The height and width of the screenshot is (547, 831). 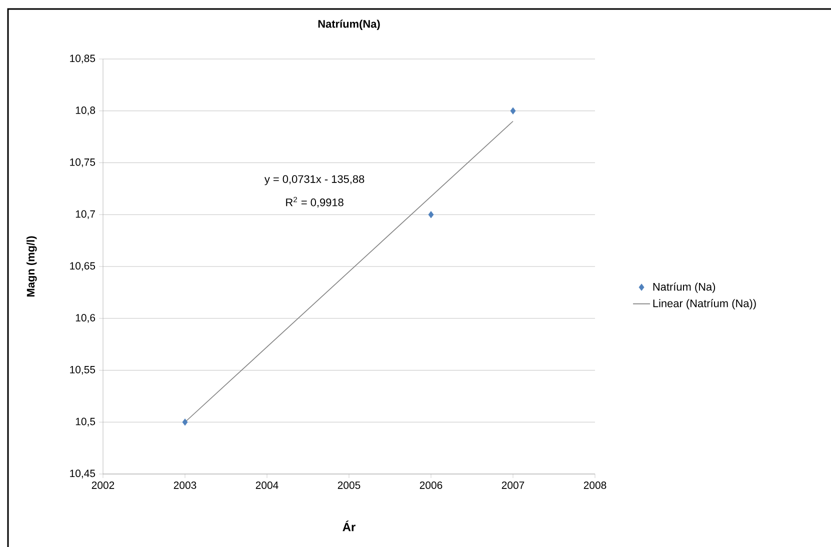 I want to click on x-tick-label: 2007, so click(x=513, y=485).